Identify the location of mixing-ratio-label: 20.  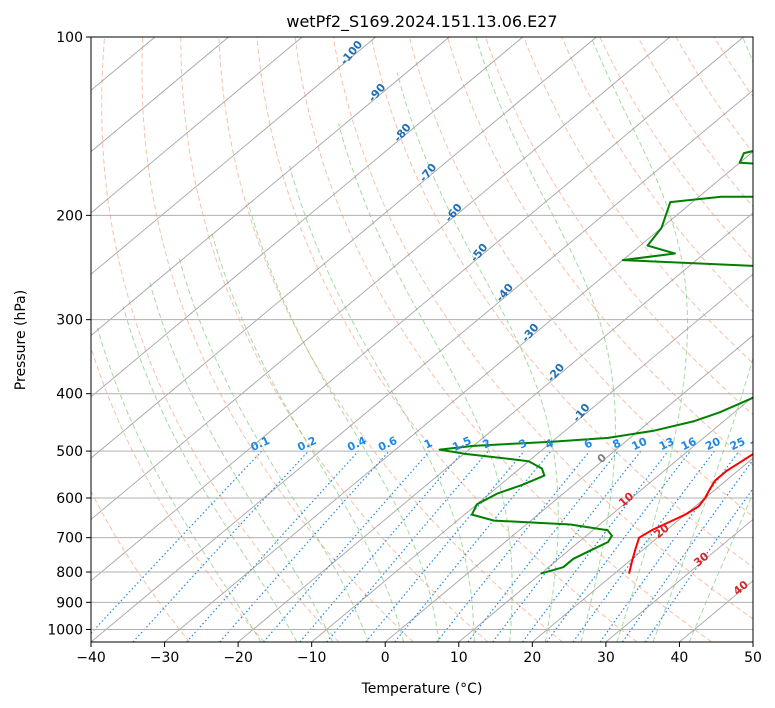
(713, 444).